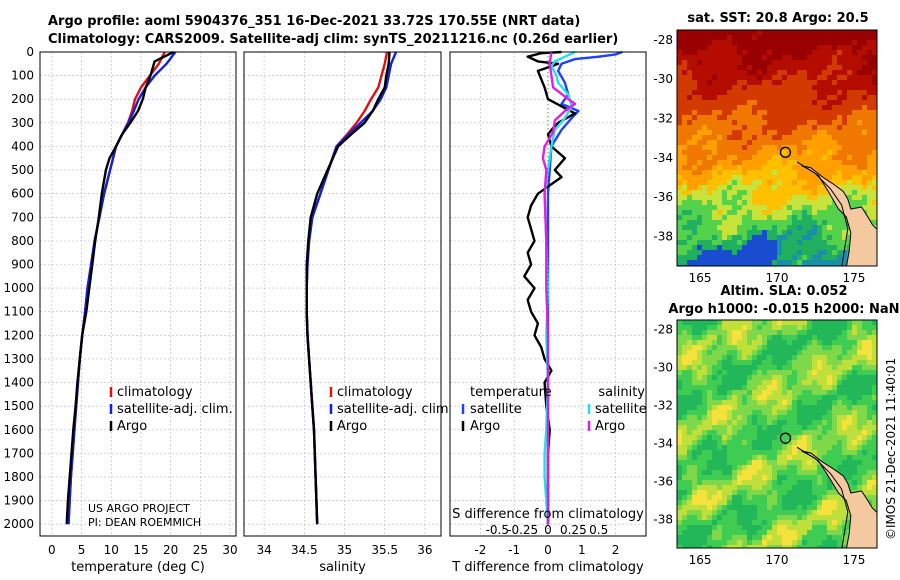 This screenshot has width=900, height=580. What do you see at coordinates (777, 18) in the screenshot?
I see `sst-map-title: sat. SST: 20.8 Argo: 20.5` at bounding box center [777, 18].